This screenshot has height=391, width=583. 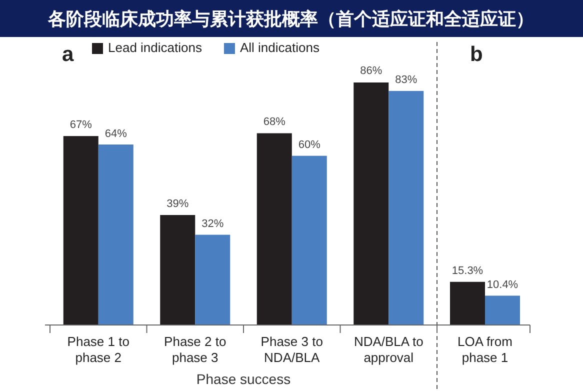 I want to click on data-label: 67%, so click(x=81, y=125).